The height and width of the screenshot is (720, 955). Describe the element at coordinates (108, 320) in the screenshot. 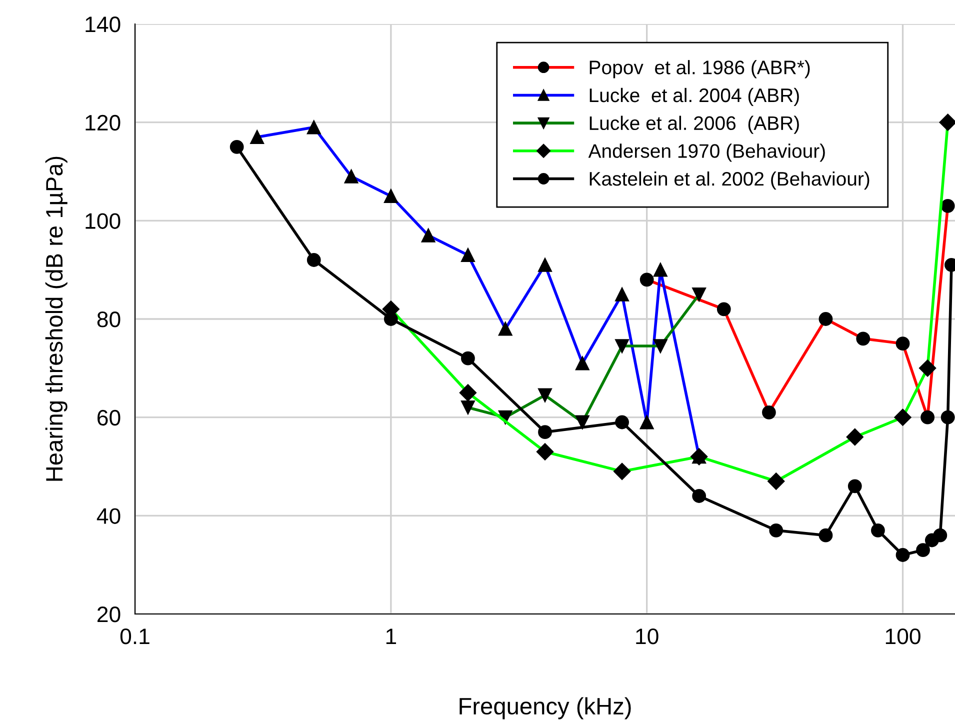

I see `y-tick-label: 80` at that location.